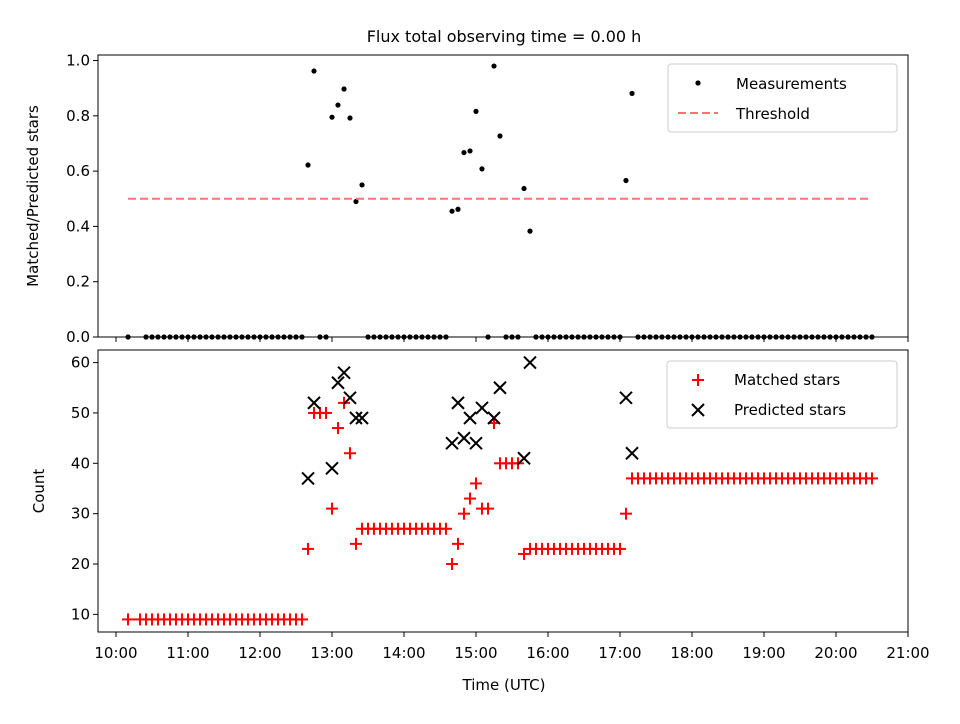 The image size is (960, 724). I want to click on bottom-legend-box, so click(782, 394).